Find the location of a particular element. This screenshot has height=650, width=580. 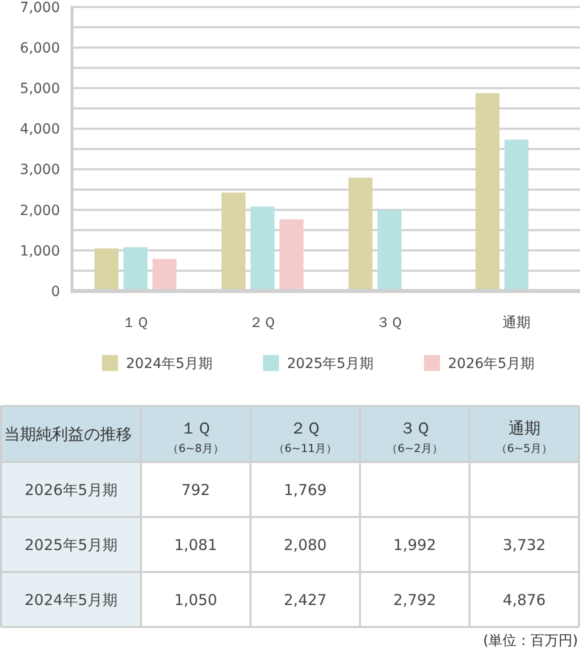

data-label: 1,050 is located at coordinates (196, 599).